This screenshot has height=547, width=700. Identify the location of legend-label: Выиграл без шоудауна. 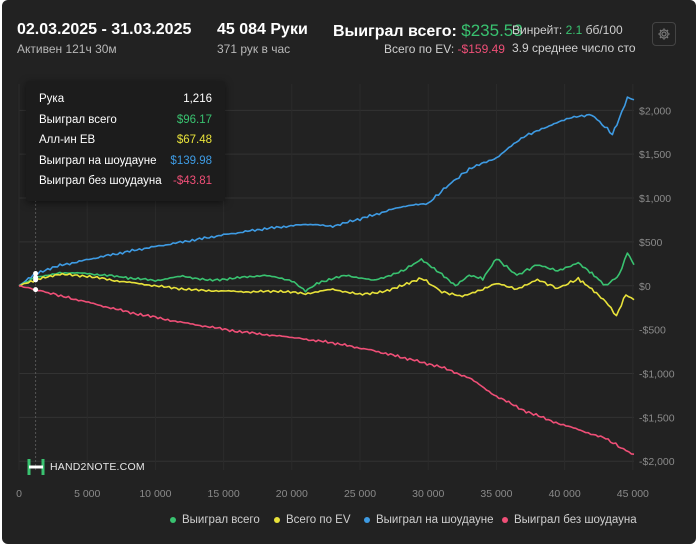
(575, 520).